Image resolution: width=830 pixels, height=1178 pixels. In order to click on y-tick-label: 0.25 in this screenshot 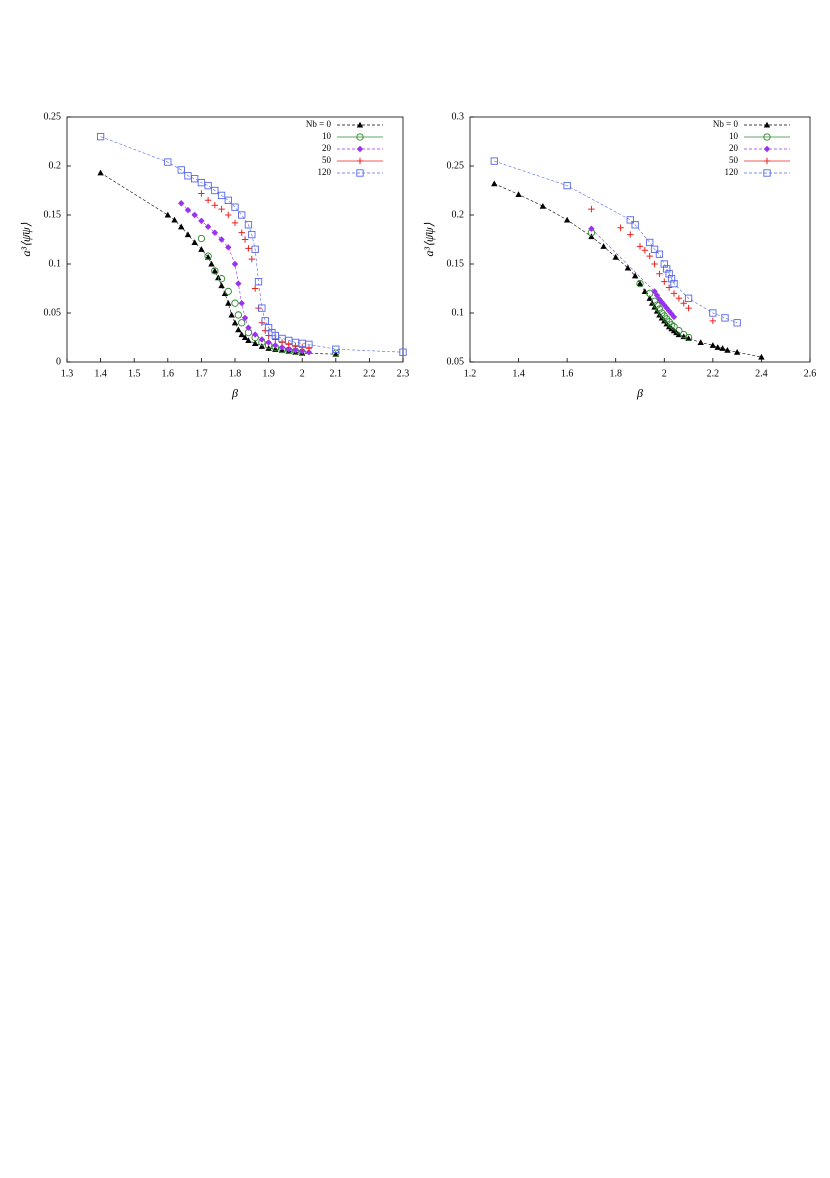, I will do `click(53, 116)`.